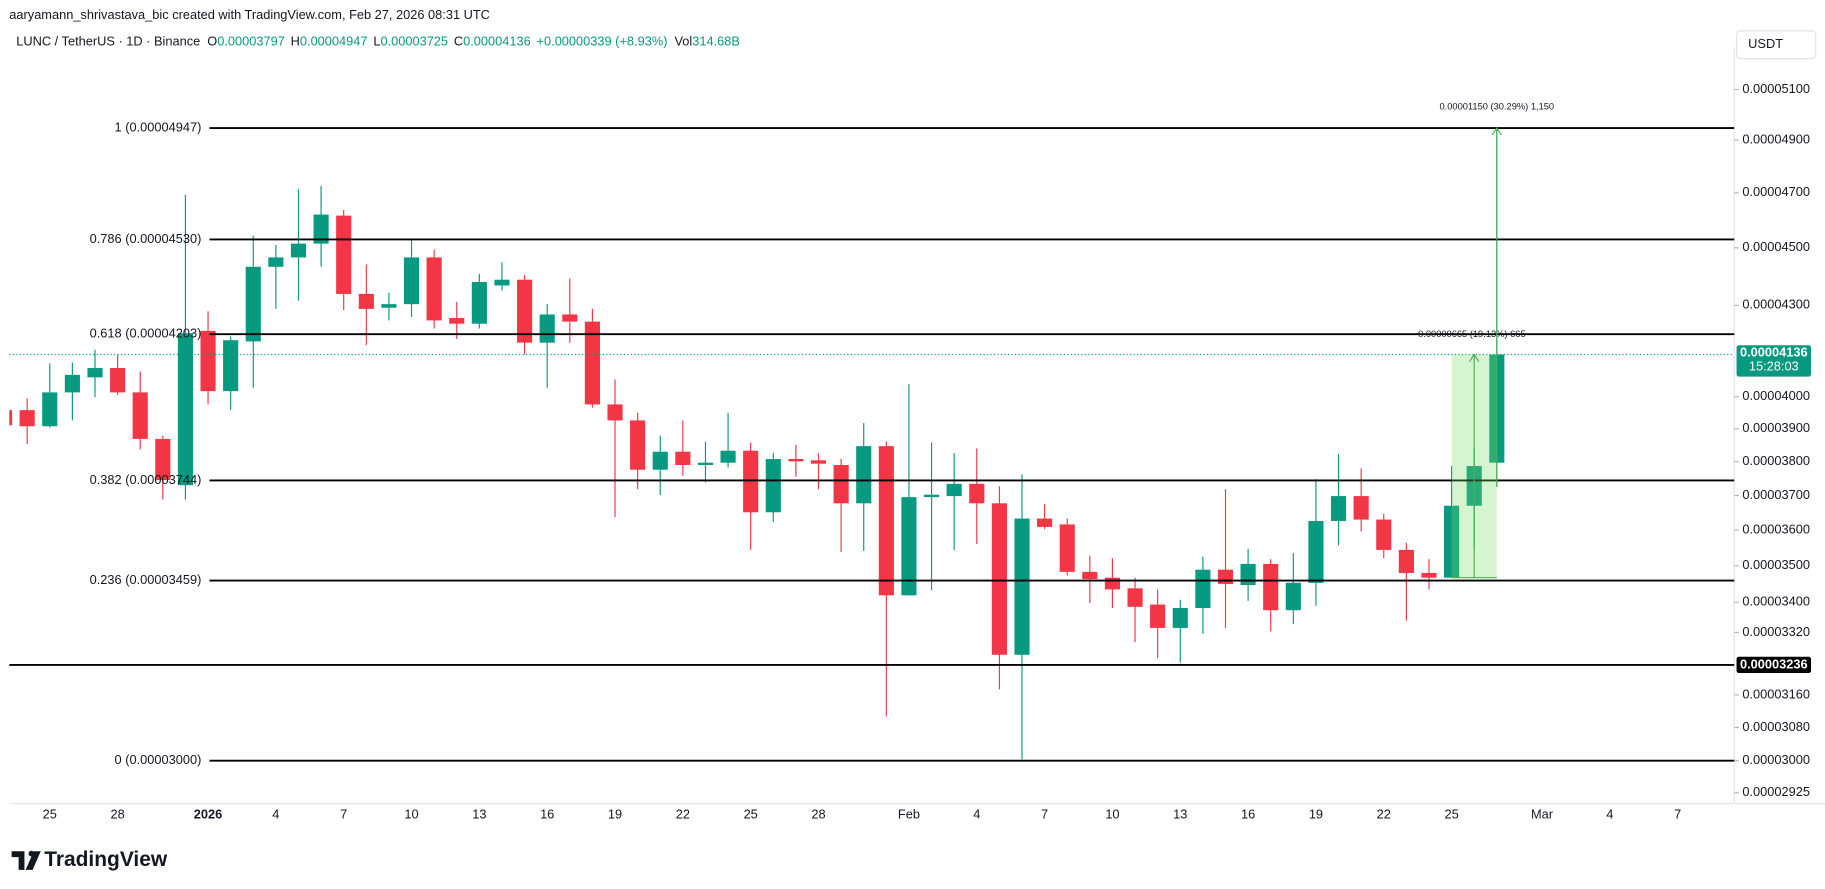 Image resolution: width=1825 pixels, height=889 pixels. What do you see at coordinates (1776, 395) in the screenshot?
I see `y-tick-label: 0.00004000` at bounding box center [1776, 395].